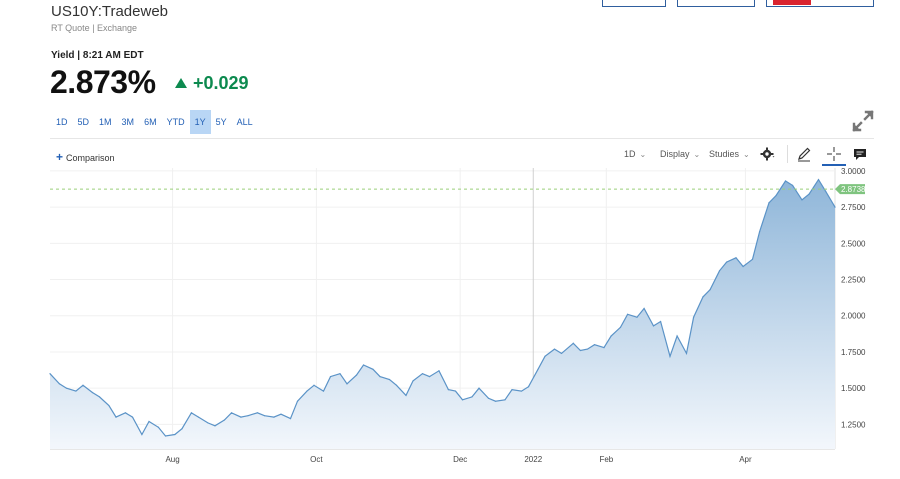 The height and width of the screenshot is (479, 900). I want to click on display-label: Display, so click(675, 154).